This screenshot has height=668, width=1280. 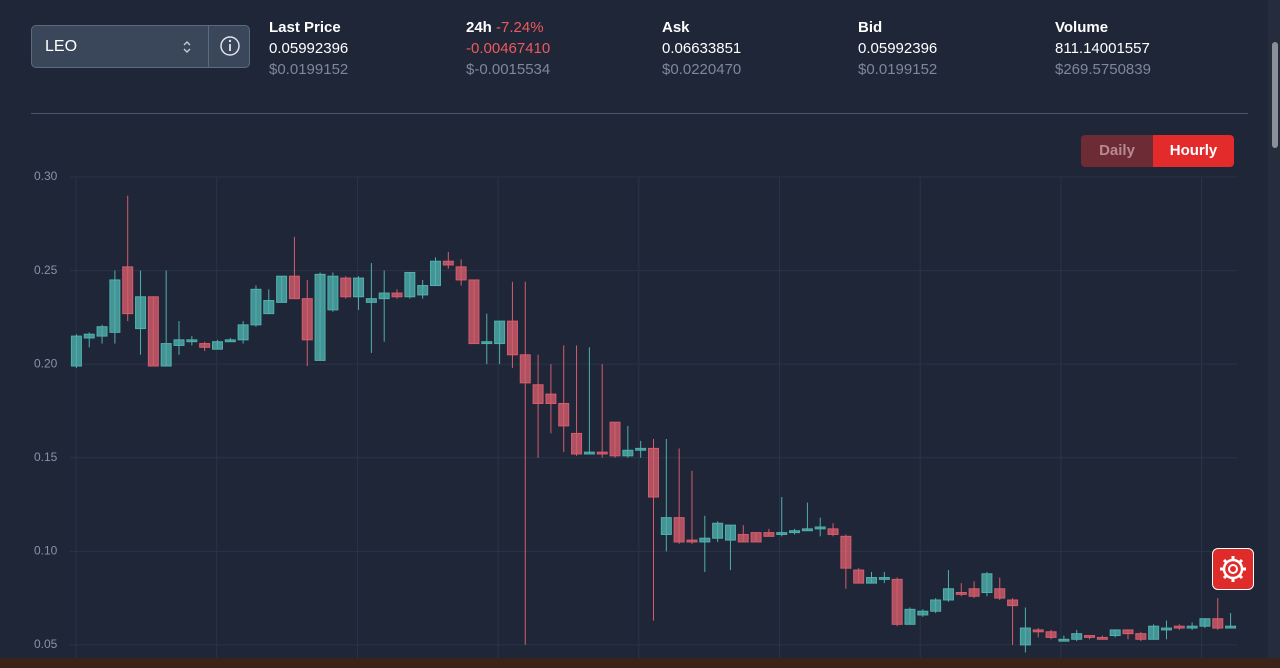 I want to click on interval-toggle: Daily Hourly, so click(x=1157, y=151).